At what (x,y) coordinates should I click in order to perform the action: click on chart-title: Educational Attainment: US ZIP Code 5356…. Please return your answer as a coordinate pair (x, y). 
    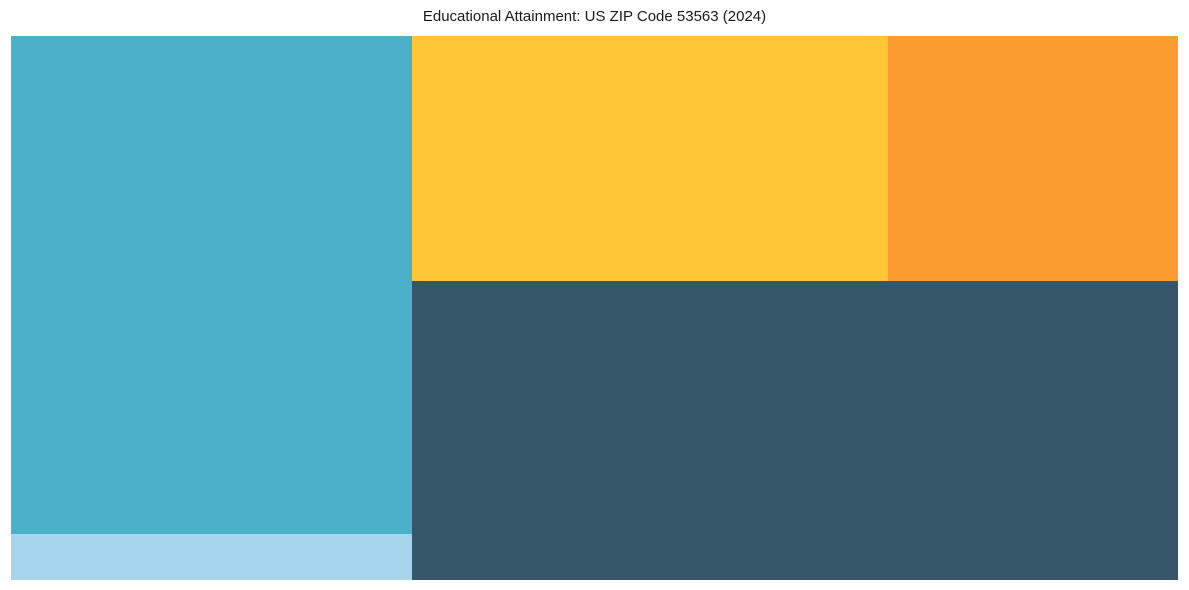
    Looking at the image, I should click on (594, 16).